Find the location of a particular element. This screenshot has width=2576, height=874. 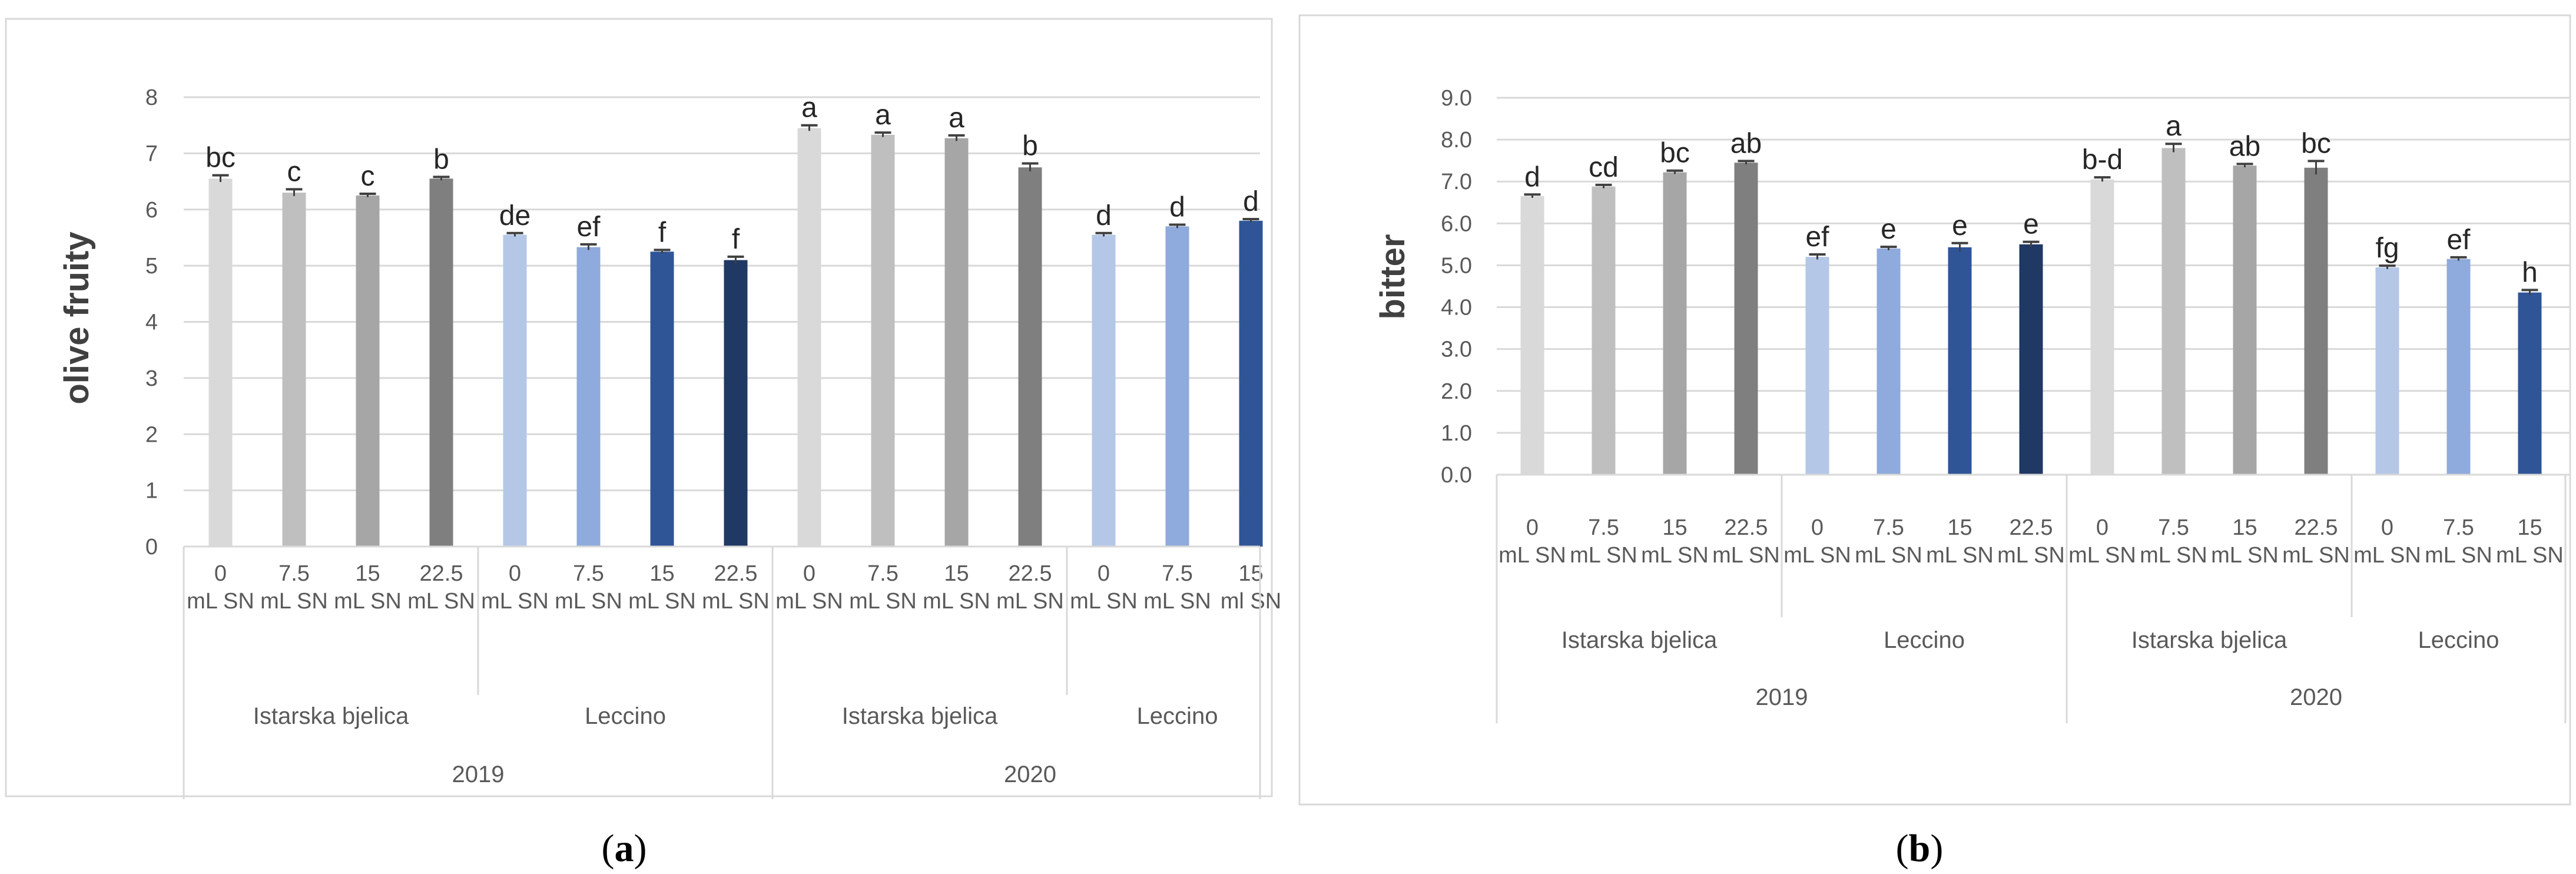

panel-label-a: (a) is located at coordinates (625, 848).